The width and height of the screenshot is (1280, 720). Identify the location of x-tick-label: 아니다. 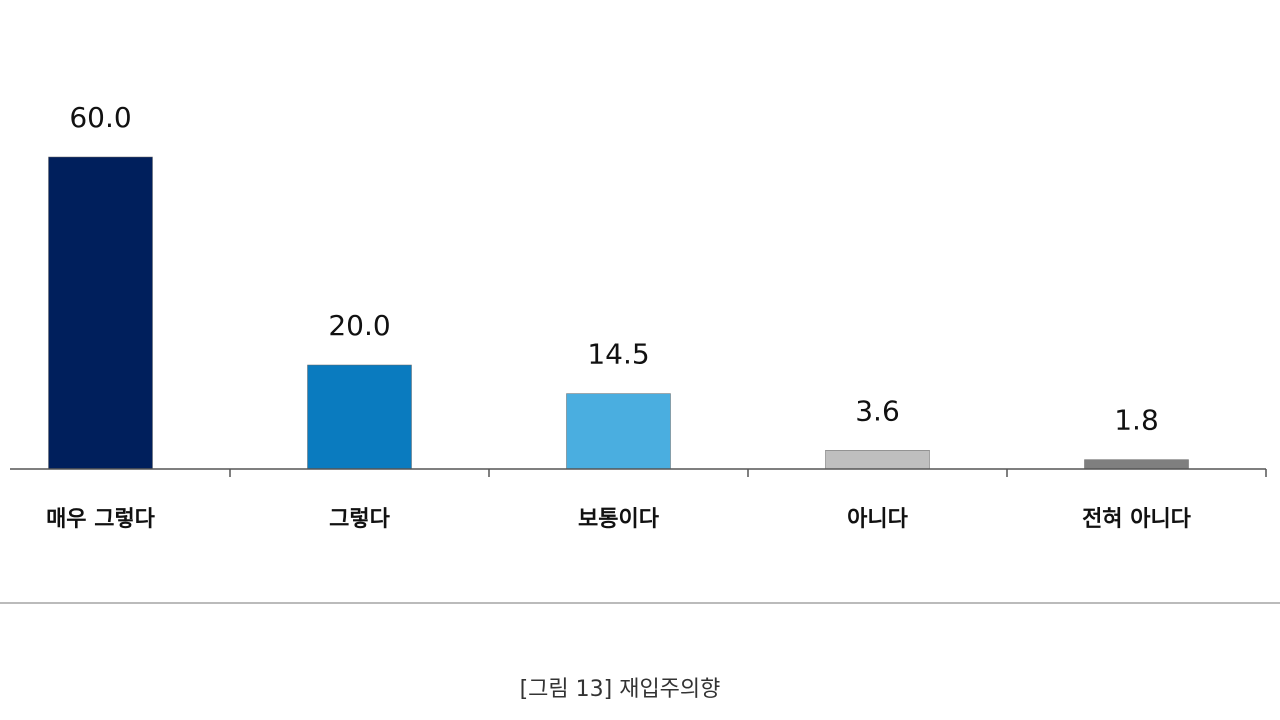
(877, 519).